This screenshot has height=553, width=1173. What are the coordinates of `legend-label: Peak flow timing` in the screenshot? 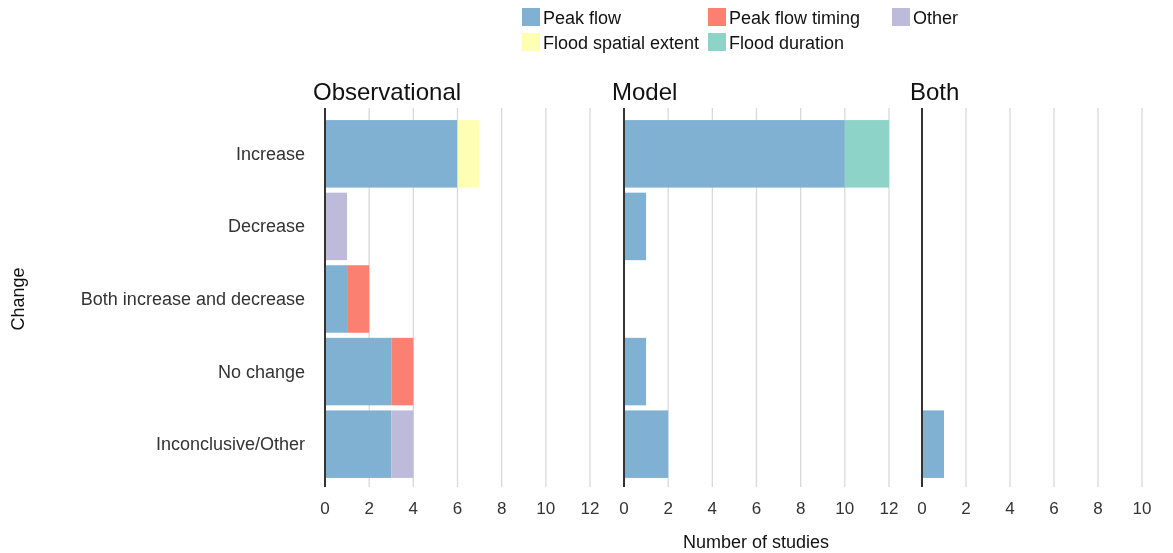 It's located at (795, 18).